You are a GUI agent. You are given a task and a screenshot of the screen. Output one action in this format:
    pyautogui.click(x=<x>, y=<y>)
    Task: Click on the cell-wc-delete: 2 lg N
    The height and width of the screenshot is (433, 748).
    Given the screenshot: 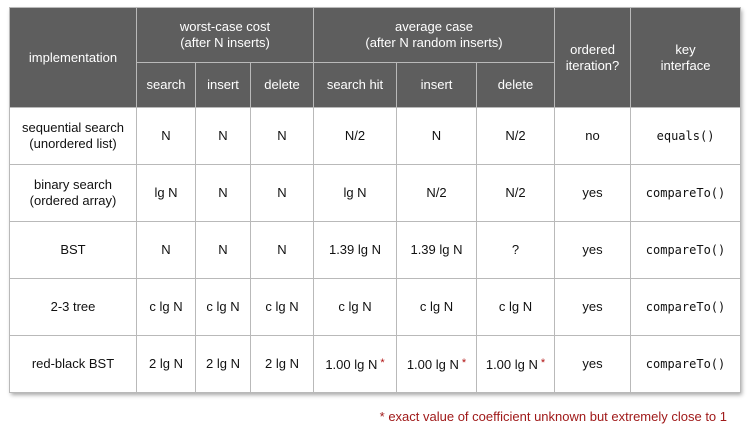 What is the action you would take?
    pyautogui.click(x=282, y=364)
    